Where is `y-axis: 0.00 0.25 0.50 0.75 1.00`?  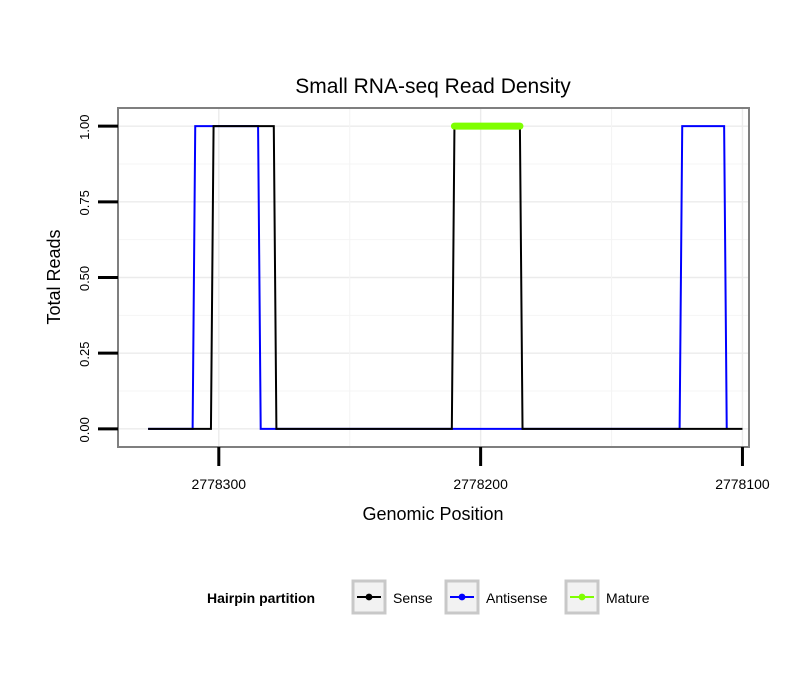
y-axis: 0.00 0.25 0.50 0.75 1.00 is located at coordinates (97, 278).